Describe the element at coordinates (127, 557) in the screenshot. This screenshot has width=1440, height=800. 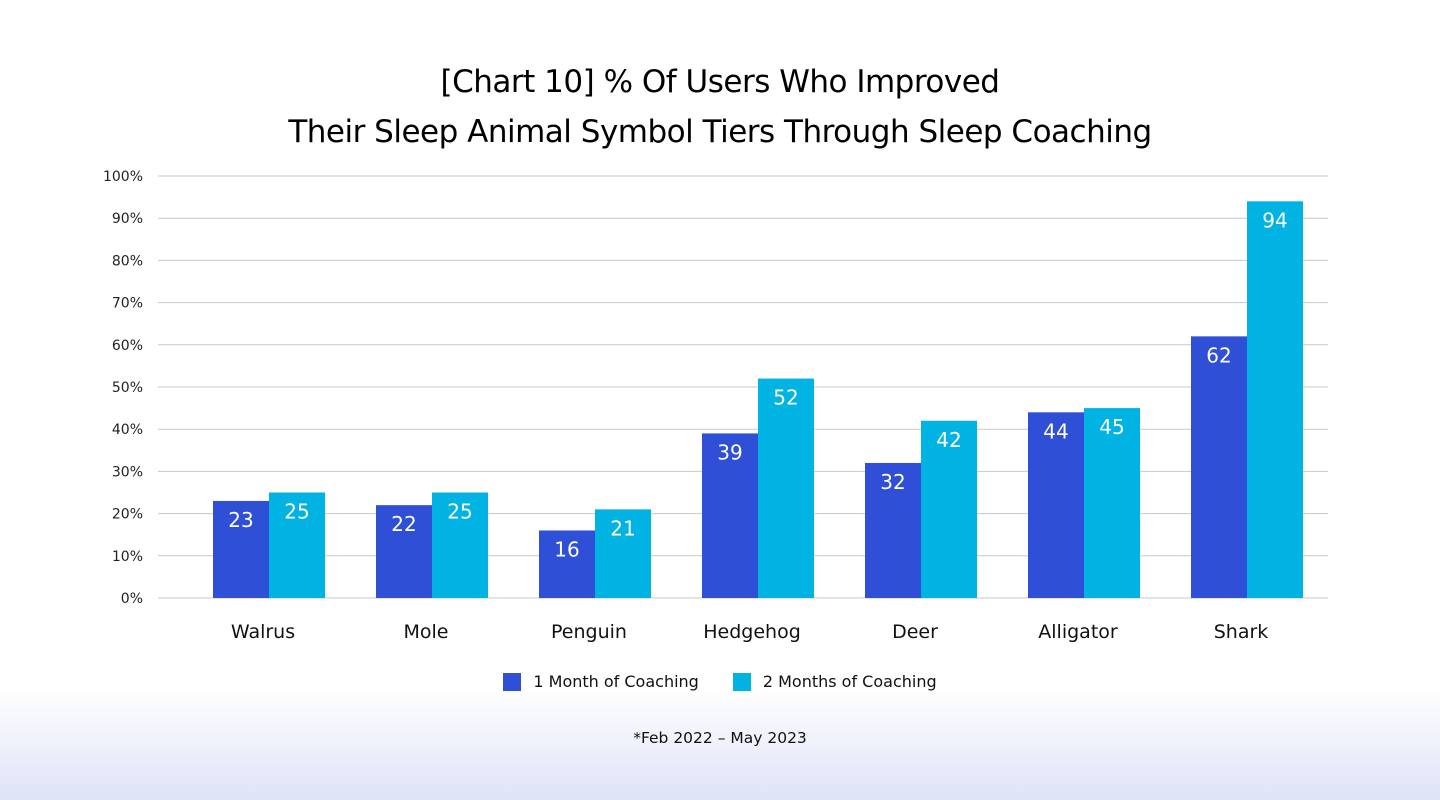
I see `y-tick-label: 10%` at that location.